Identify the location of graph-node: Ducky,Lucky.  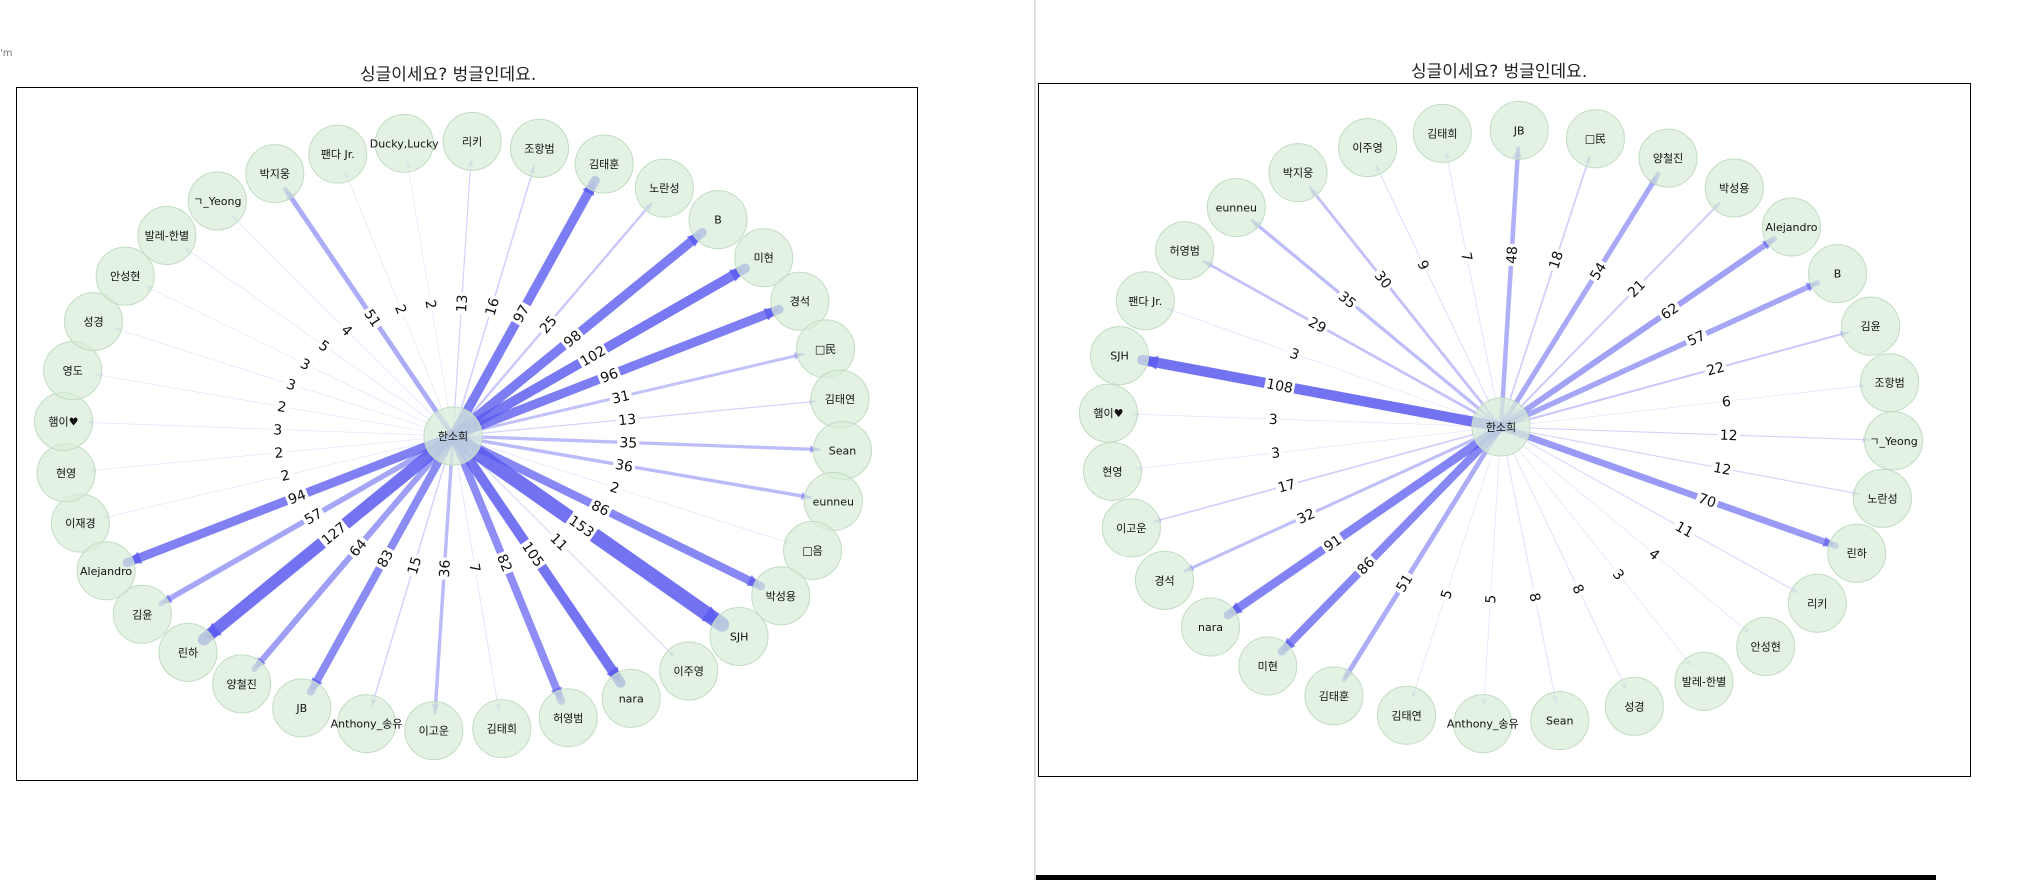
(404, 143).